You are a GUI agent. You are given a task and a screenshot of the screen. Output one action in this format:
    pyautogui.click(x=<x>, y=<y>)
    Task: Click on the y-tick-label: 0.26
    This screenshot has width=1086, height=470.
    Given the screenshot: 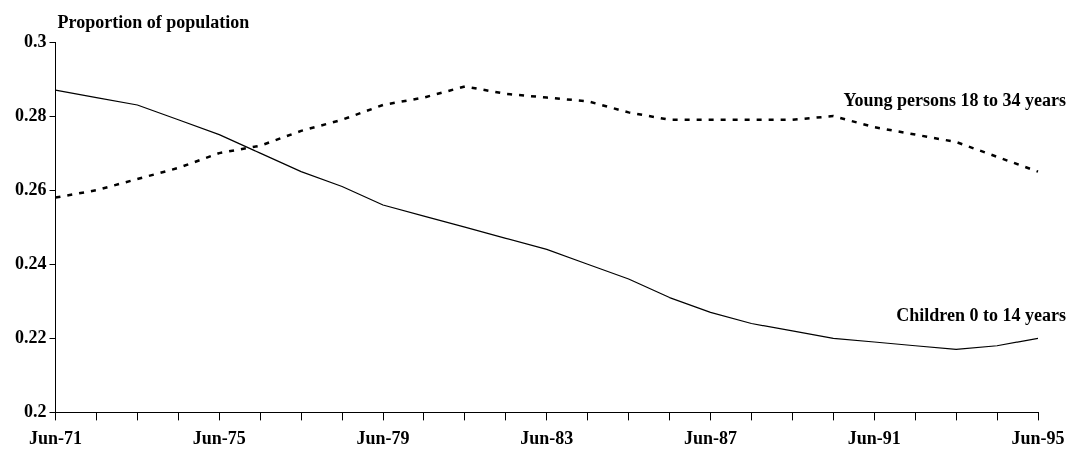 What is the action you would take?
    pyautogui.click(x=31, y=188)
    